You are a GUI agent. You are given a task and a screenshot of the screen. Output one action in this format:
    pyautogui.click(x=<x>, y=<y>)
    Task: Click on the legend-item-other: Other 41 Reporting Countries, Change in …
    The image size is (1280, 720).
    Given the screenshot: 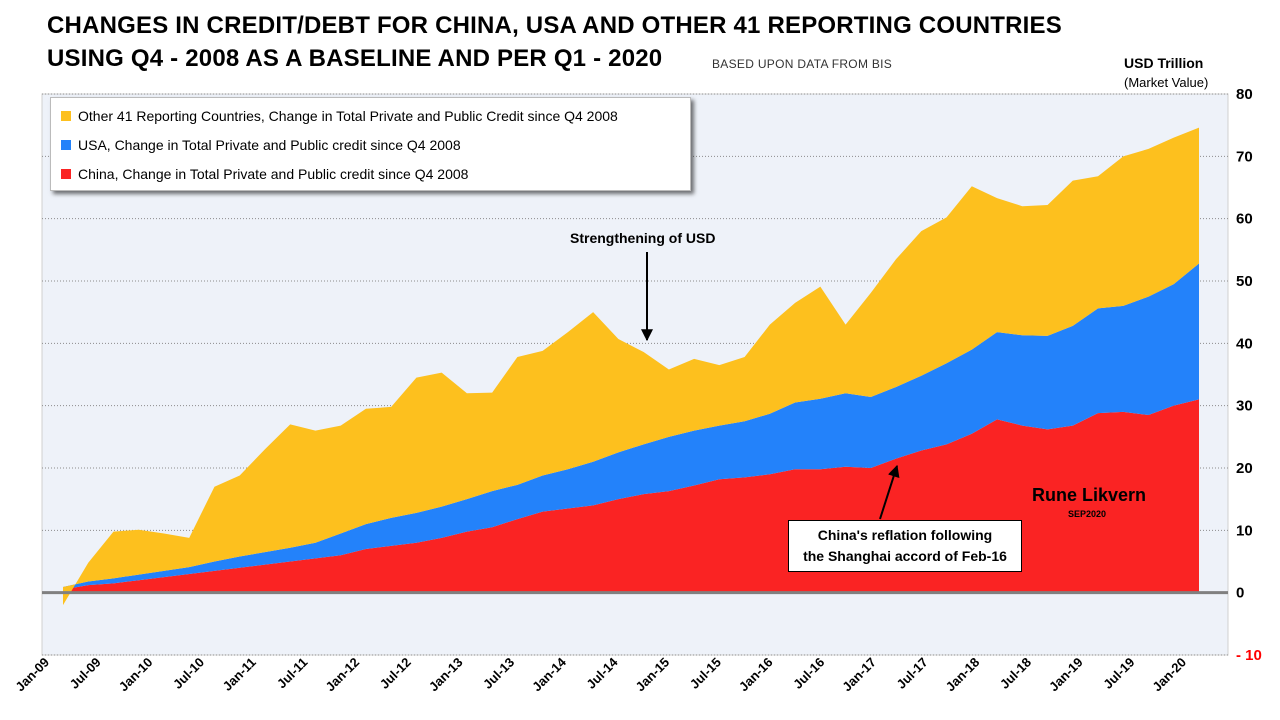 What is the action you would take?
    pyautogui.click(x=339, y=116)
    